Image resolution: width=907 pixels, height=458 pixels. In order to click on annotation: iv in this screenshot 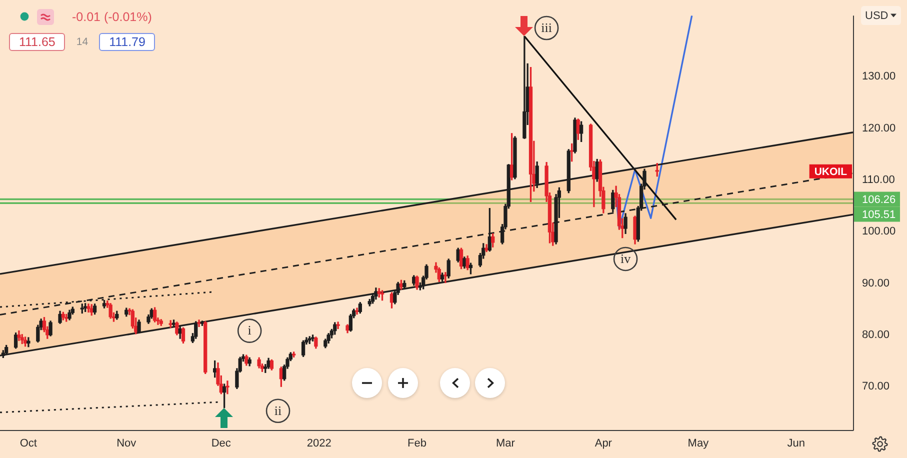, I will do `click(626, 258)`.